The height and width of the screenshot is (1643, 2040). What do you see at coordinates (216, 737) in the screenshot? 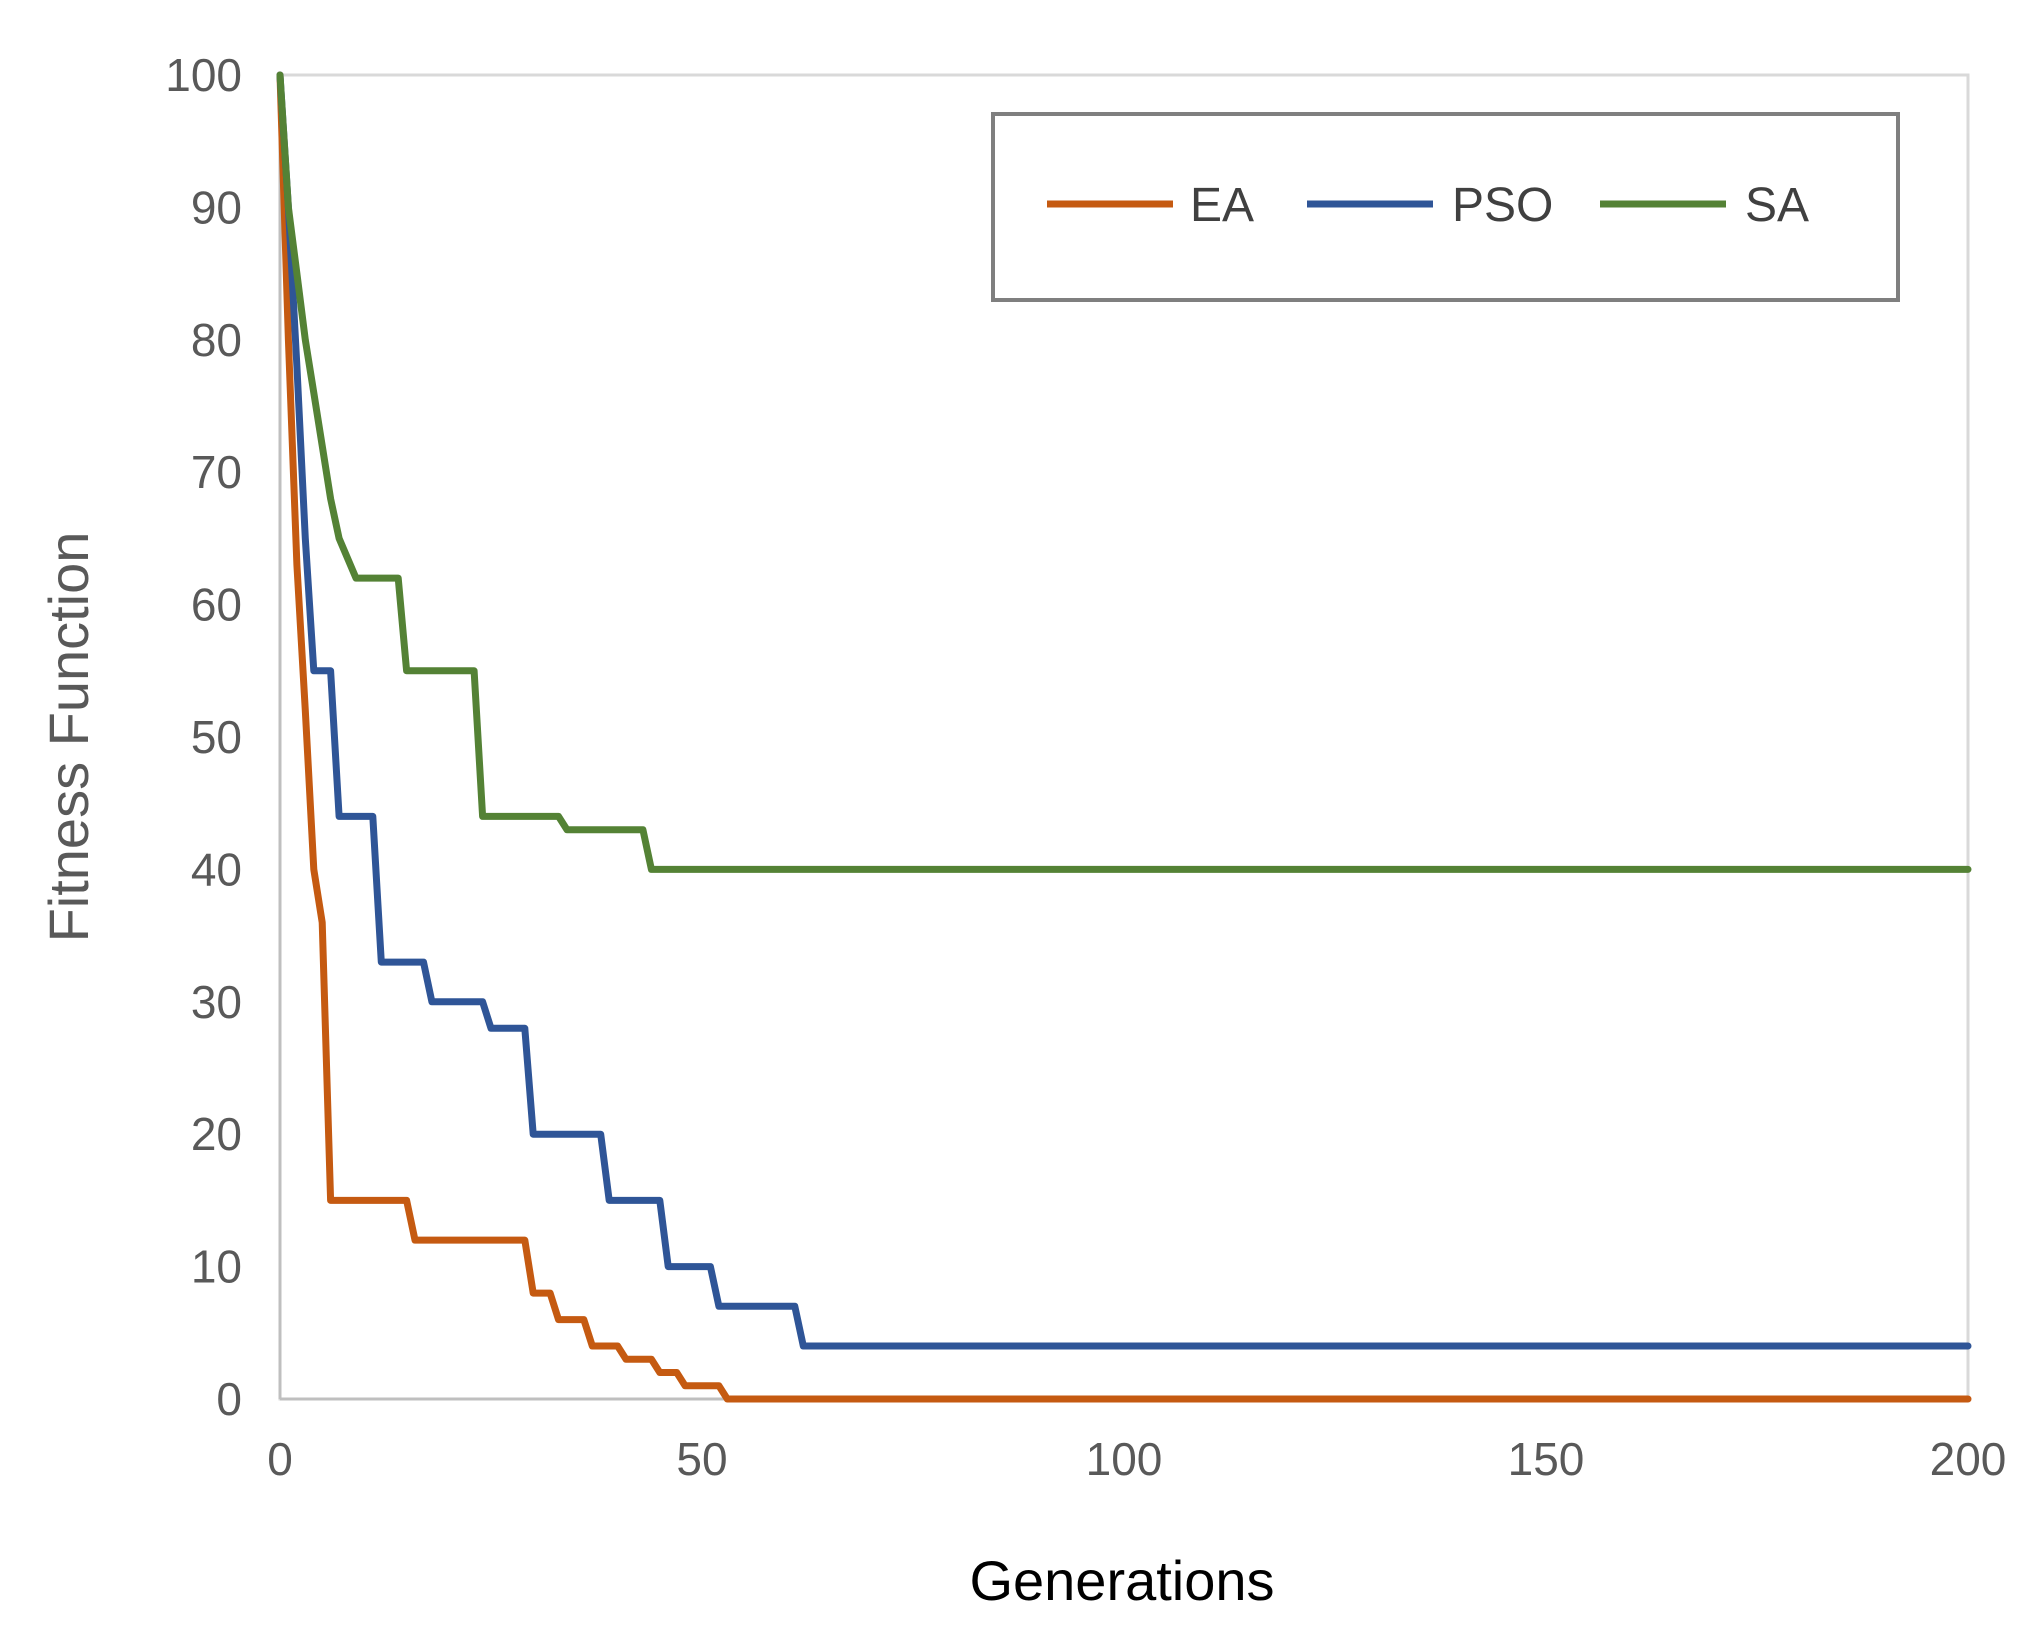
I see `y-tick-label: 50` at bounding box center [216, 737].